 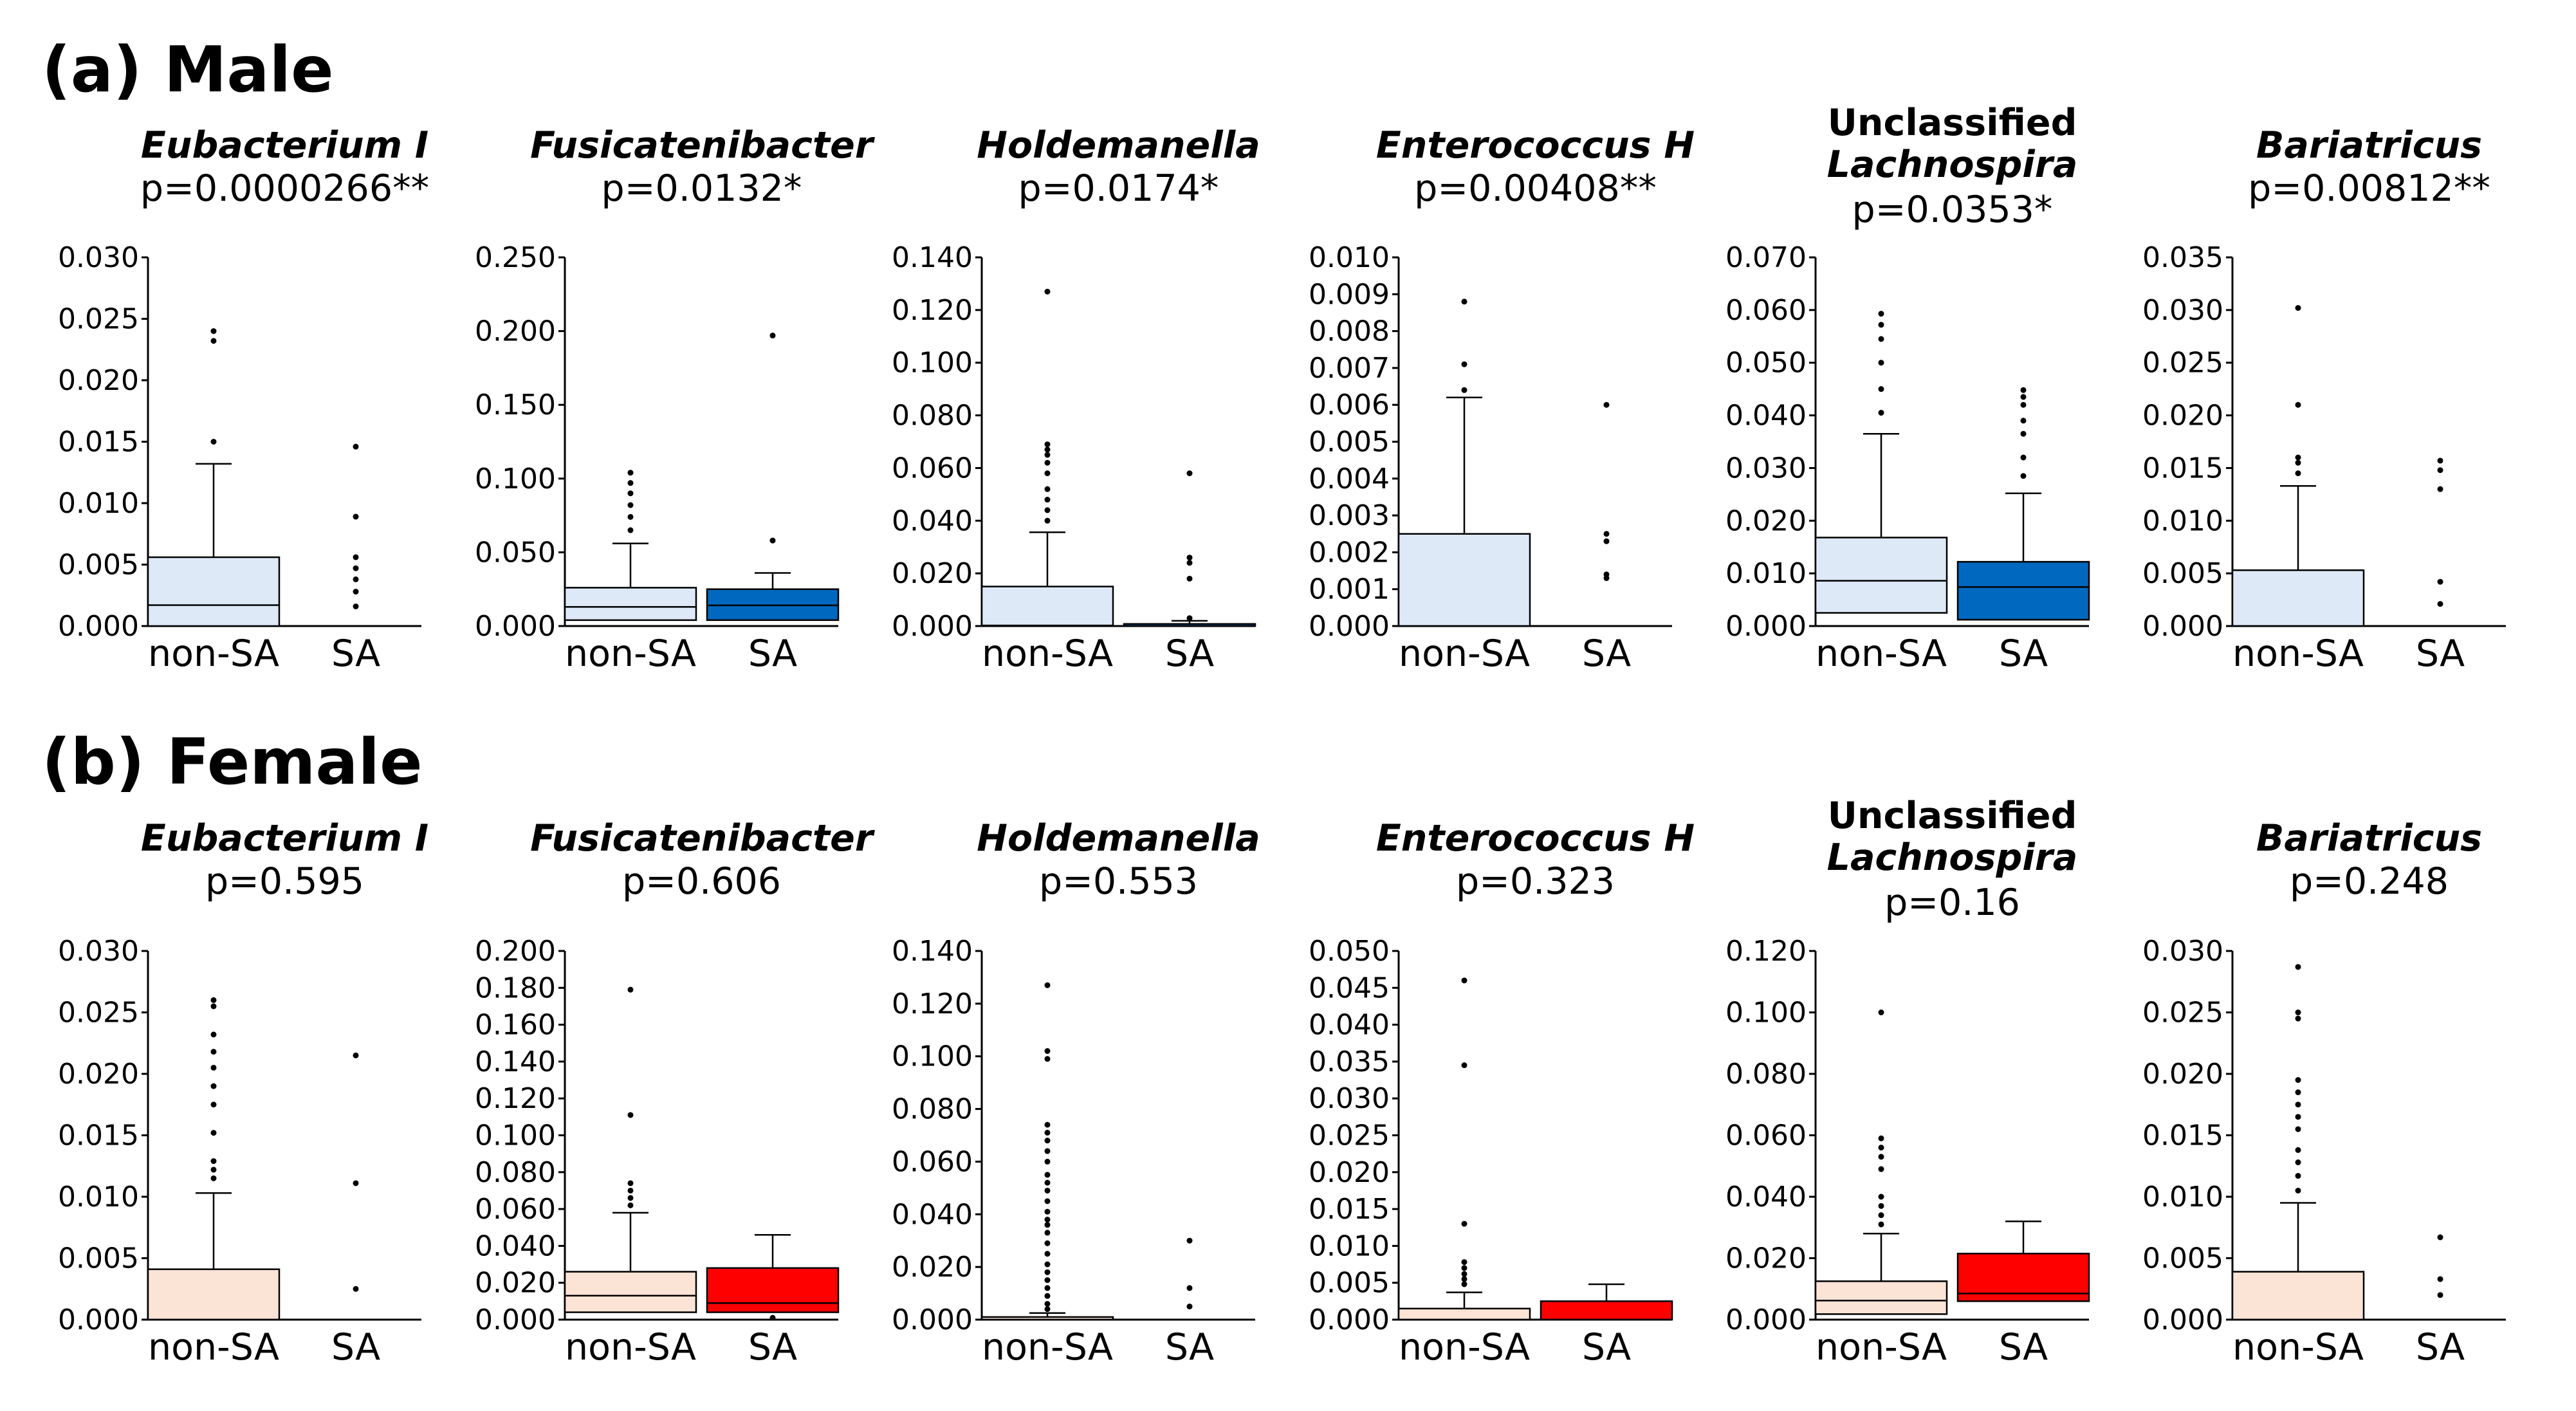 What do you see at coordinates (1349, 988) in the screenshot?
I see `y-tick-label: 0.045` at bounding box center [1349, 988].